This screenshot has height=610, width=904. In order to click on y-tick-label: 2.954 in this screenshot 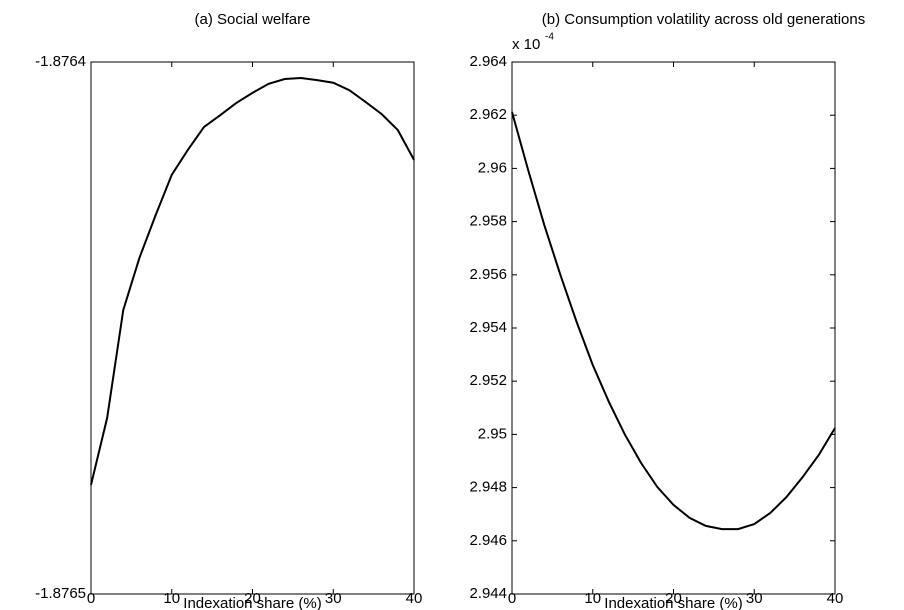, I will do `click(488, 327)`.